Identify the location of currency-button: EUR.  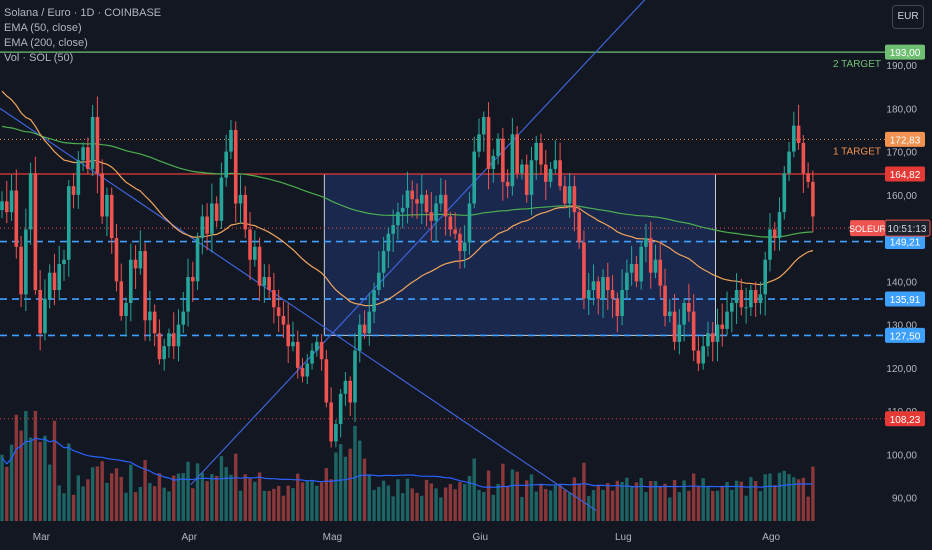
(908, 17).